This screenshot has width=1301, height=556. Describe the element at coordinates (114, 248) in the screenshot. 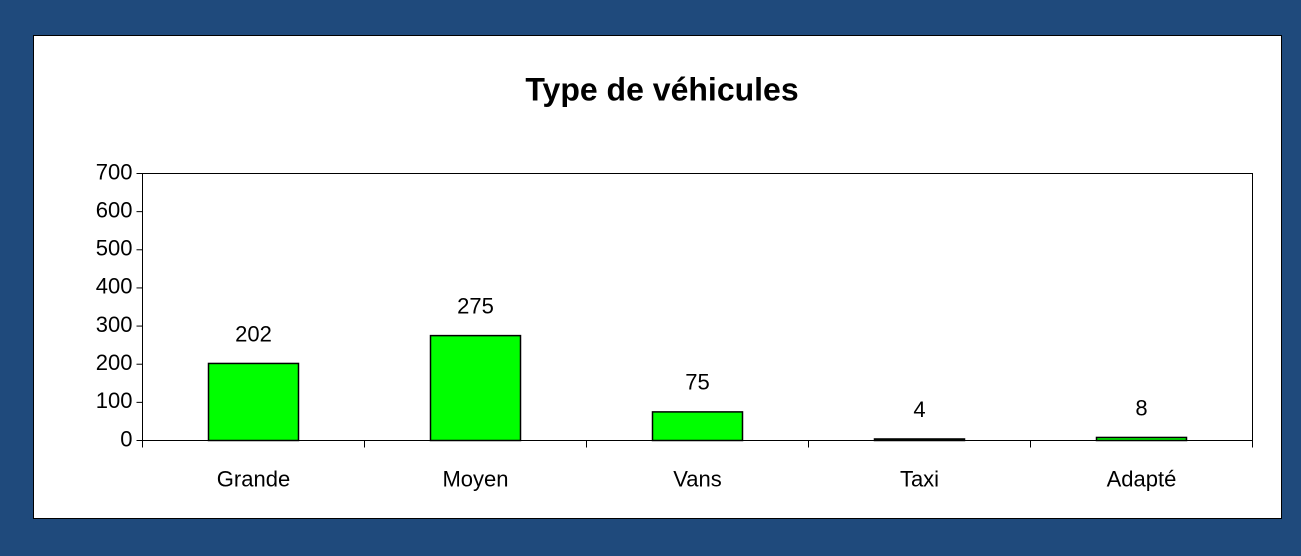

I see `y-tick-label: 500` at that location.